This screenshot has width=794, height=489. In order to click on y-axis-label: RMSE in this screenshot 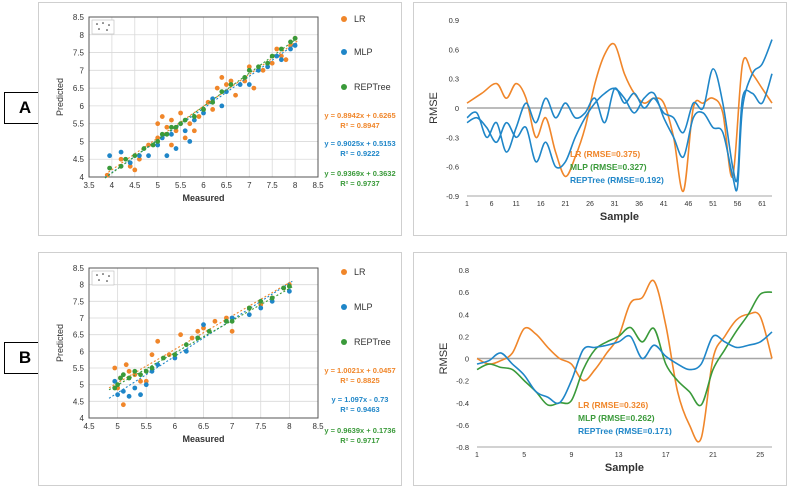, I will do `click(444, 359)`.